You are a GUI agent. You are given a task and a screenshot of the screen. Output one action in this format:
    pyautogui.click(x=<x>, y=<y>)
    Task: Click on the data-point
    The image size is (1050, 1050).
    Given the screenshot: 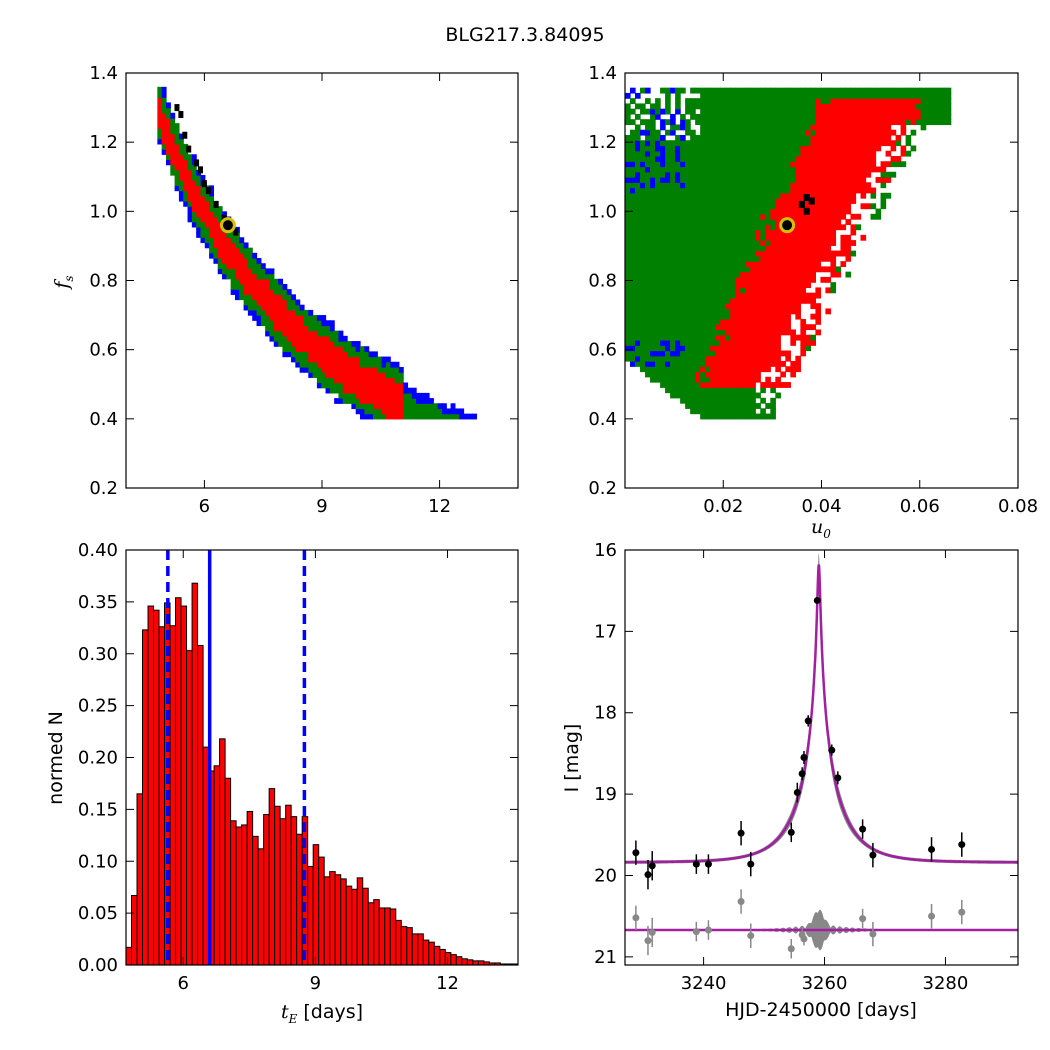 What is the action you would take?
    pyautogui.click(x=696, y=864)
    